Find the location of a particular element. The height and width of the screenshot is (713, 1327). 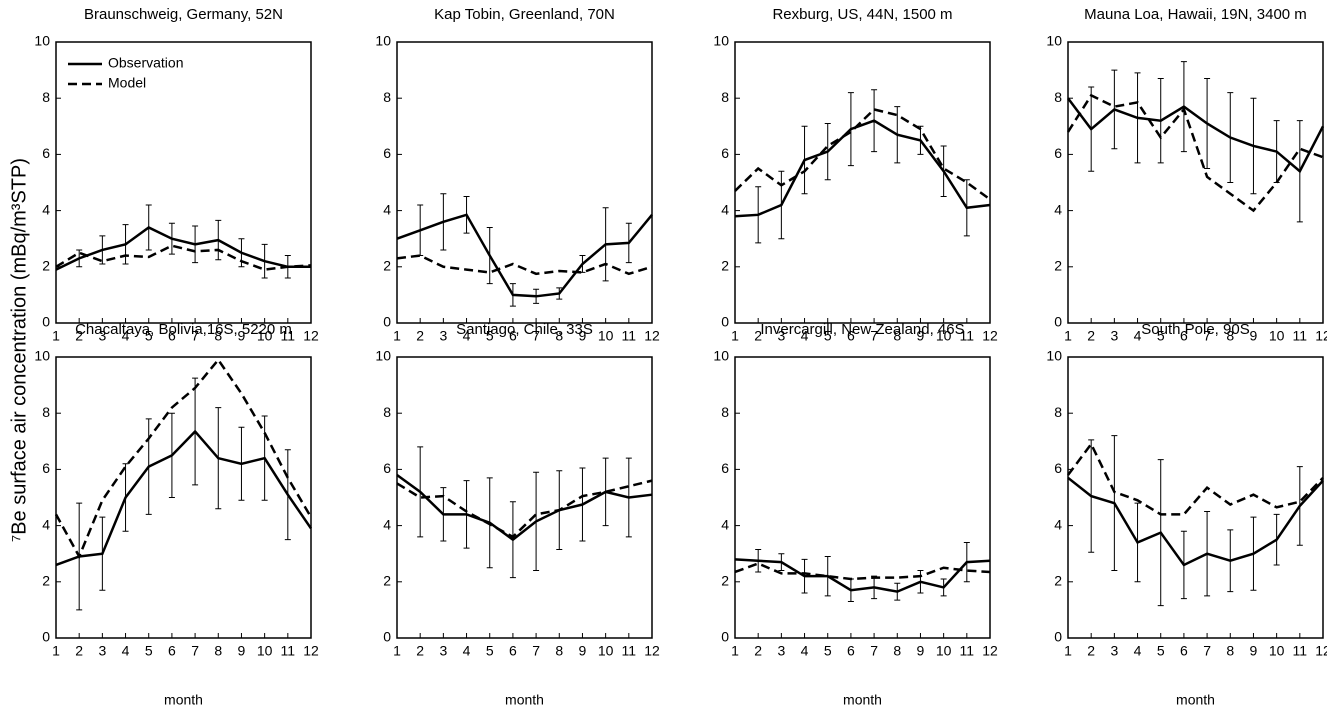

panel-title: Kap Tobin, Greenland, 70N is located at coordinates (524, 14).